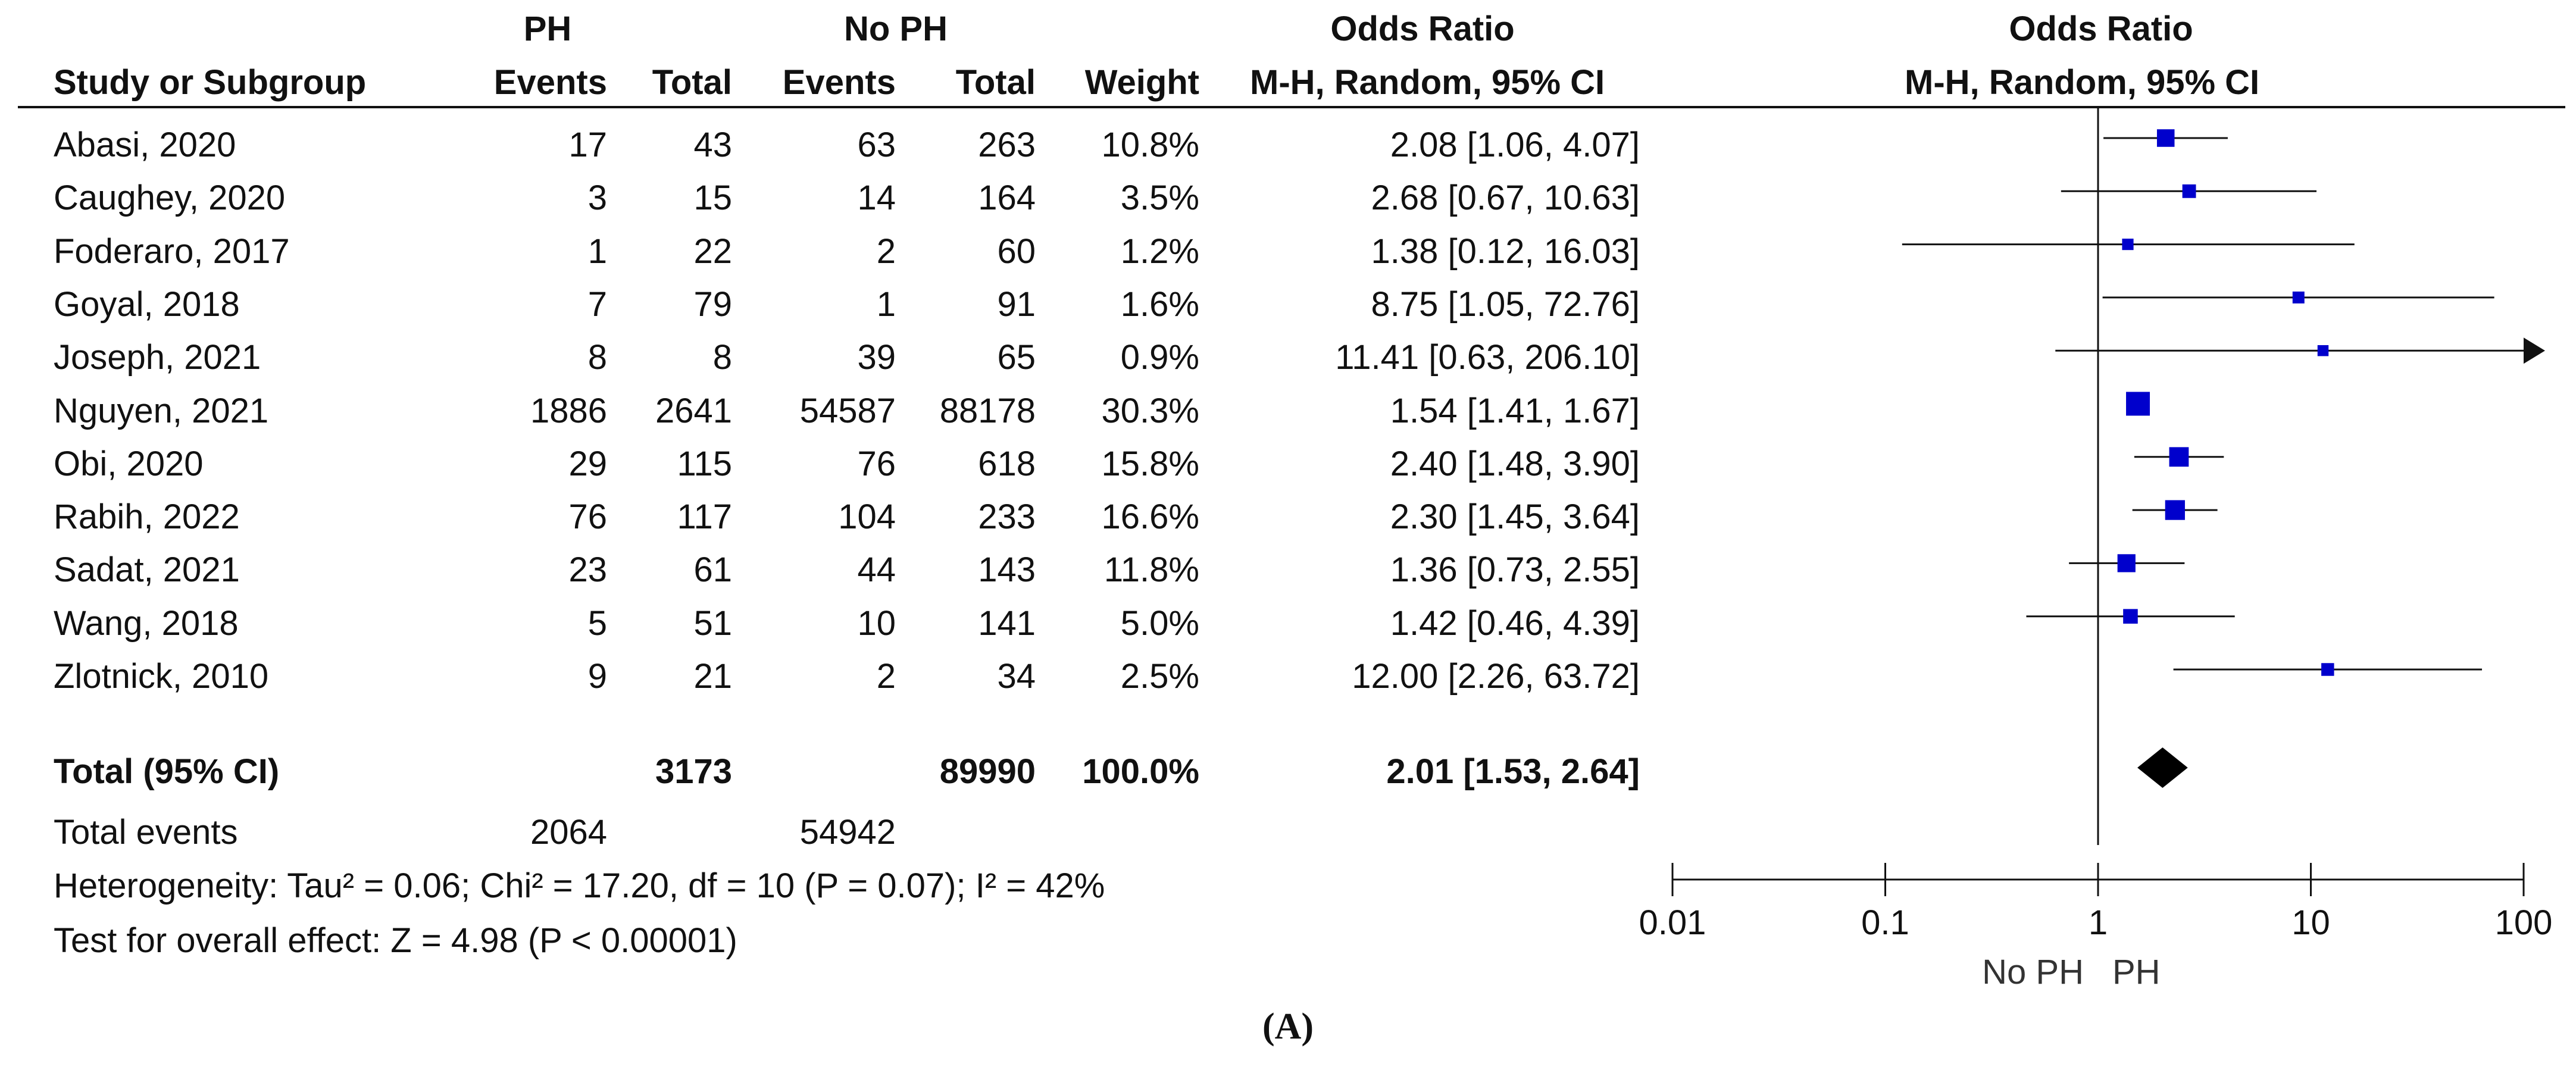 This screenshot has height=1067, width=2576. I want to click on study-name: Goyal, 2018, so click(147, 304).